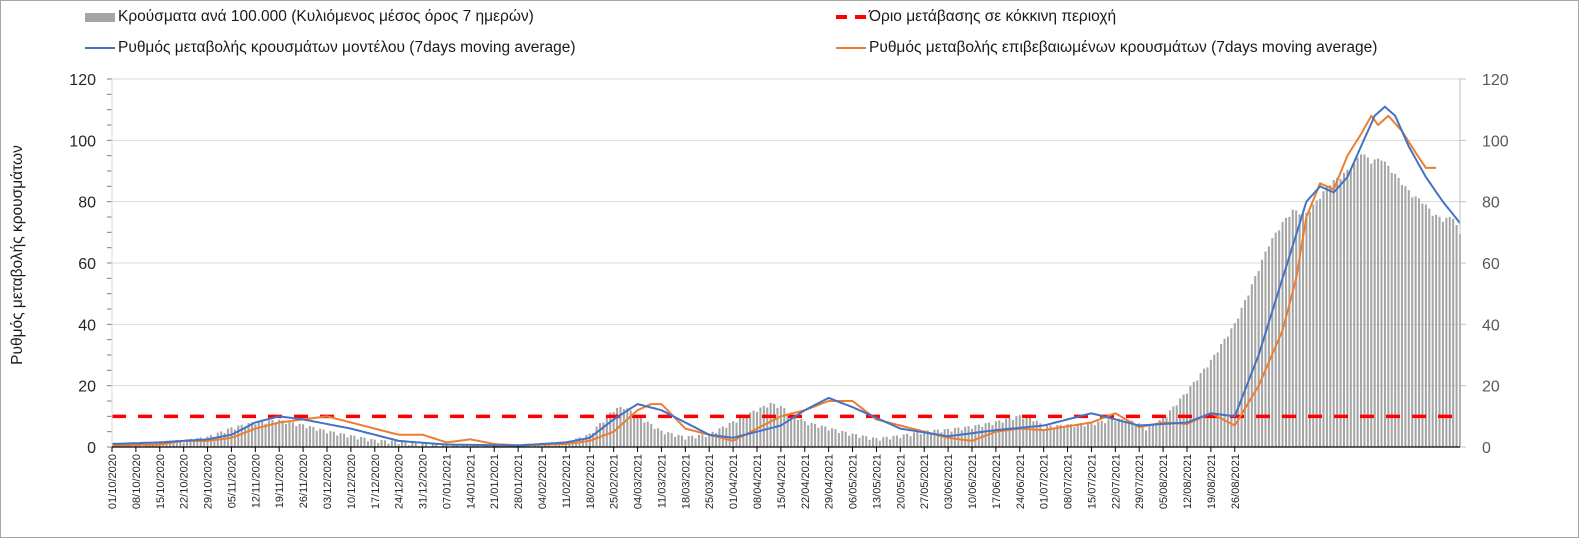 Image resolution: width=1579 pixels, height=538 pixels. What do you see at coordinates (185, 481) in the screenshot?
I see `x-tick-label: 22/10/2020` at bounding box center [185, 481].